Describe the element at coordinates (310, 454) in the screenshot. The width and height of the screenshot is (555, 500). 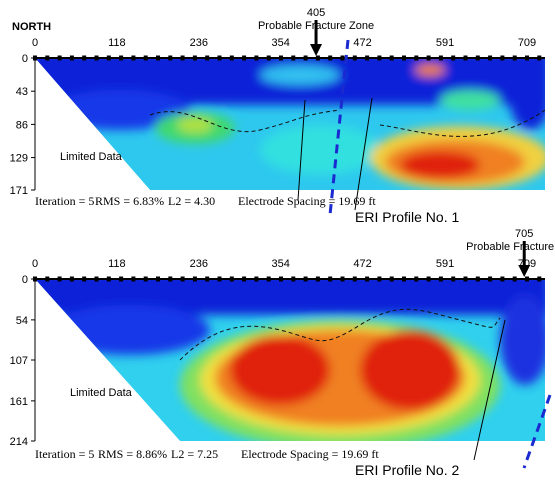
I see `stat: Electrode Spacing = 19.69 ft` at that location.